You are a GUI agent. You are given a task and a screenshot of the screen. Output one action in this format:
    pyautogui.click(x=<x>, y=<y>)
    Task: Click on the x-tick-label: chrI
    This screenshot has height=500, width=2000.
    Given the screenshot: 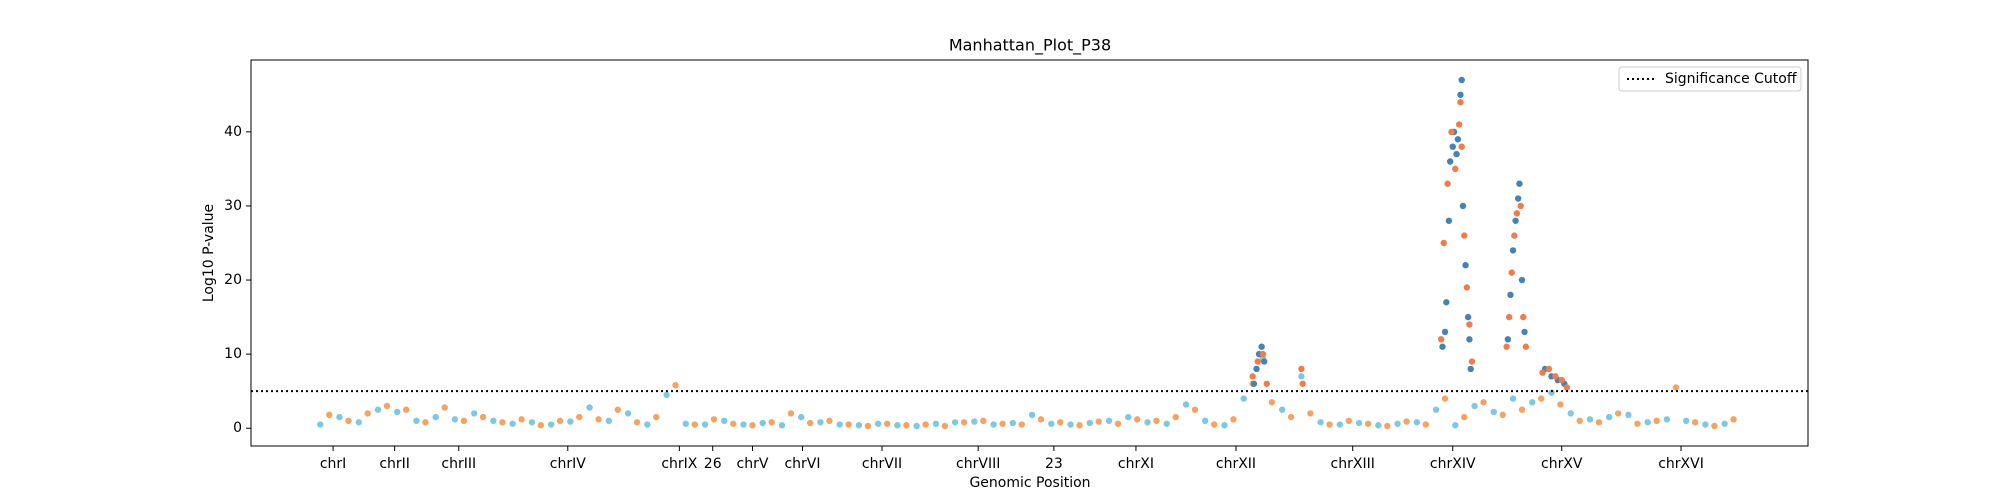 What is the action you would take?
    pyautogui.click(x=333, y=464)
    